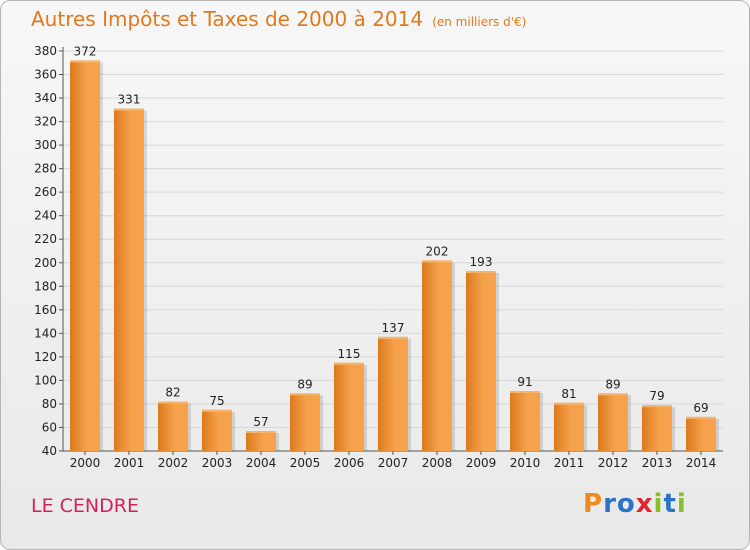 The height and width of the screenshot is (550, 750). I want to click on x-tick-label-2001: 2001, so click(129, 463).